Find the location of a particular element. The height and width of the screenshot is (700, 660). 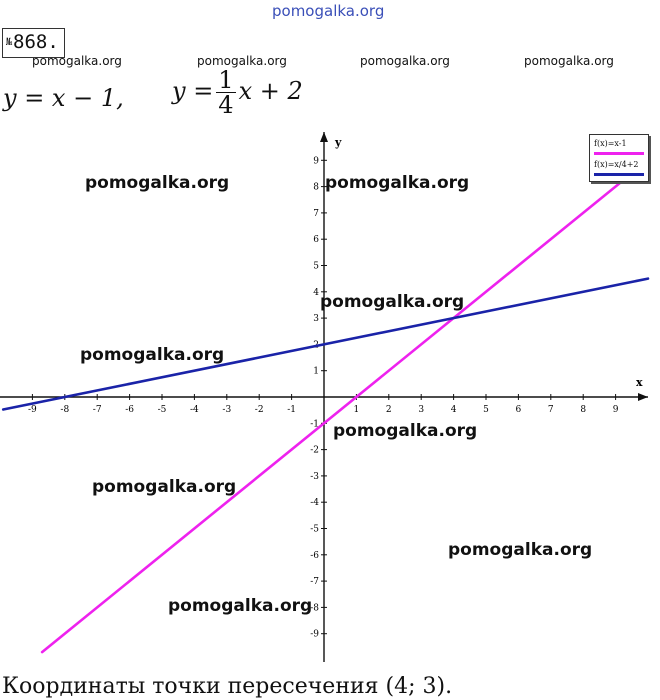

legend-label: f(x)=x/4+2 is located at coordinates (616, 164).